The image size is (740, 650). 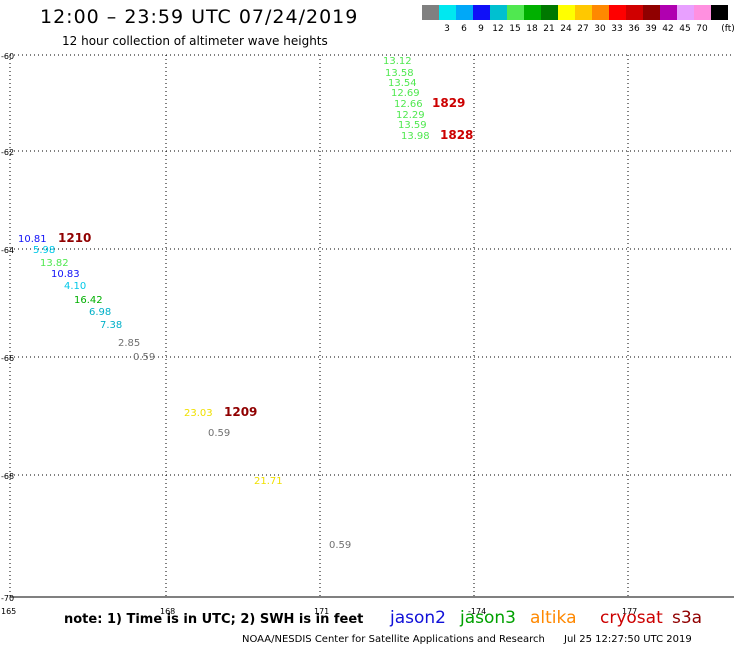 What do you see at coordinates (481, 29) in the screenshot?
I see `legend-label: 9` at bounding box center [481, 29].